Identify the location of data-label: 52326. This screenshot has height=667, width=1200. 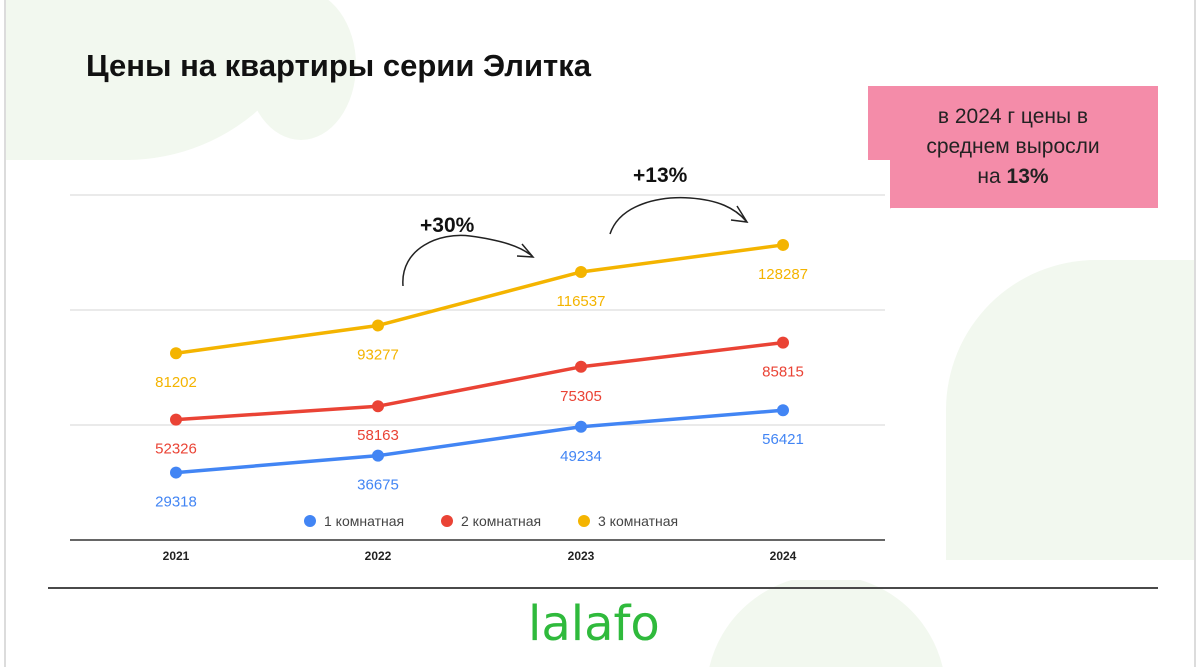
(176, 449).